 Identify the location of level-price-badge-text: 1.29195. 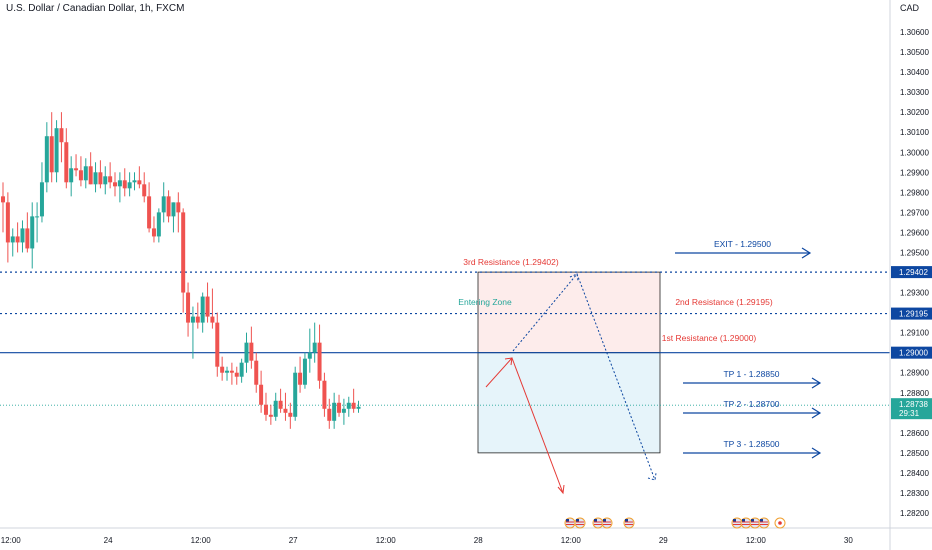
(913, 314).